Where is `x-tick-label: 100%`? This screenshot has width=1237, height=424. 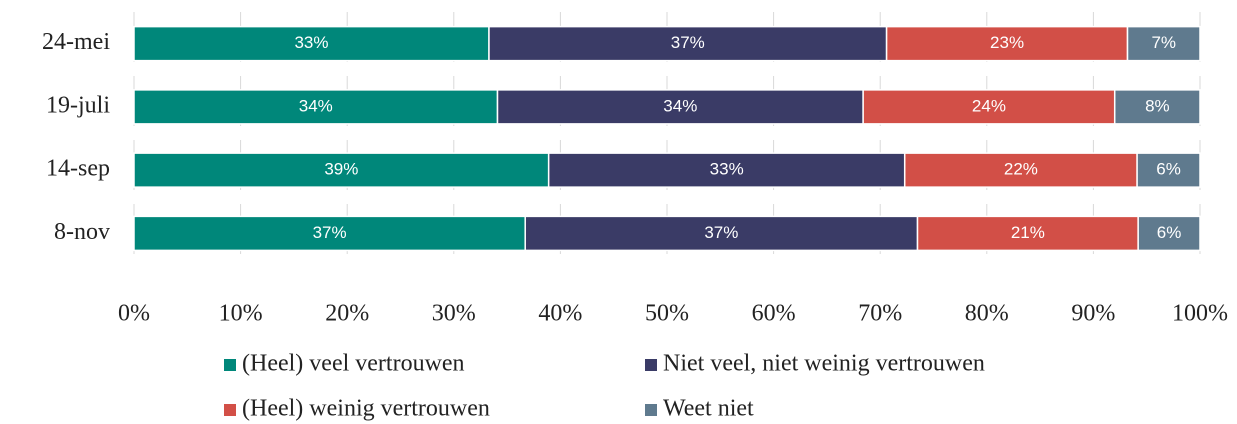 x-tick-label: 100% is located at coordinates (1200, 314).